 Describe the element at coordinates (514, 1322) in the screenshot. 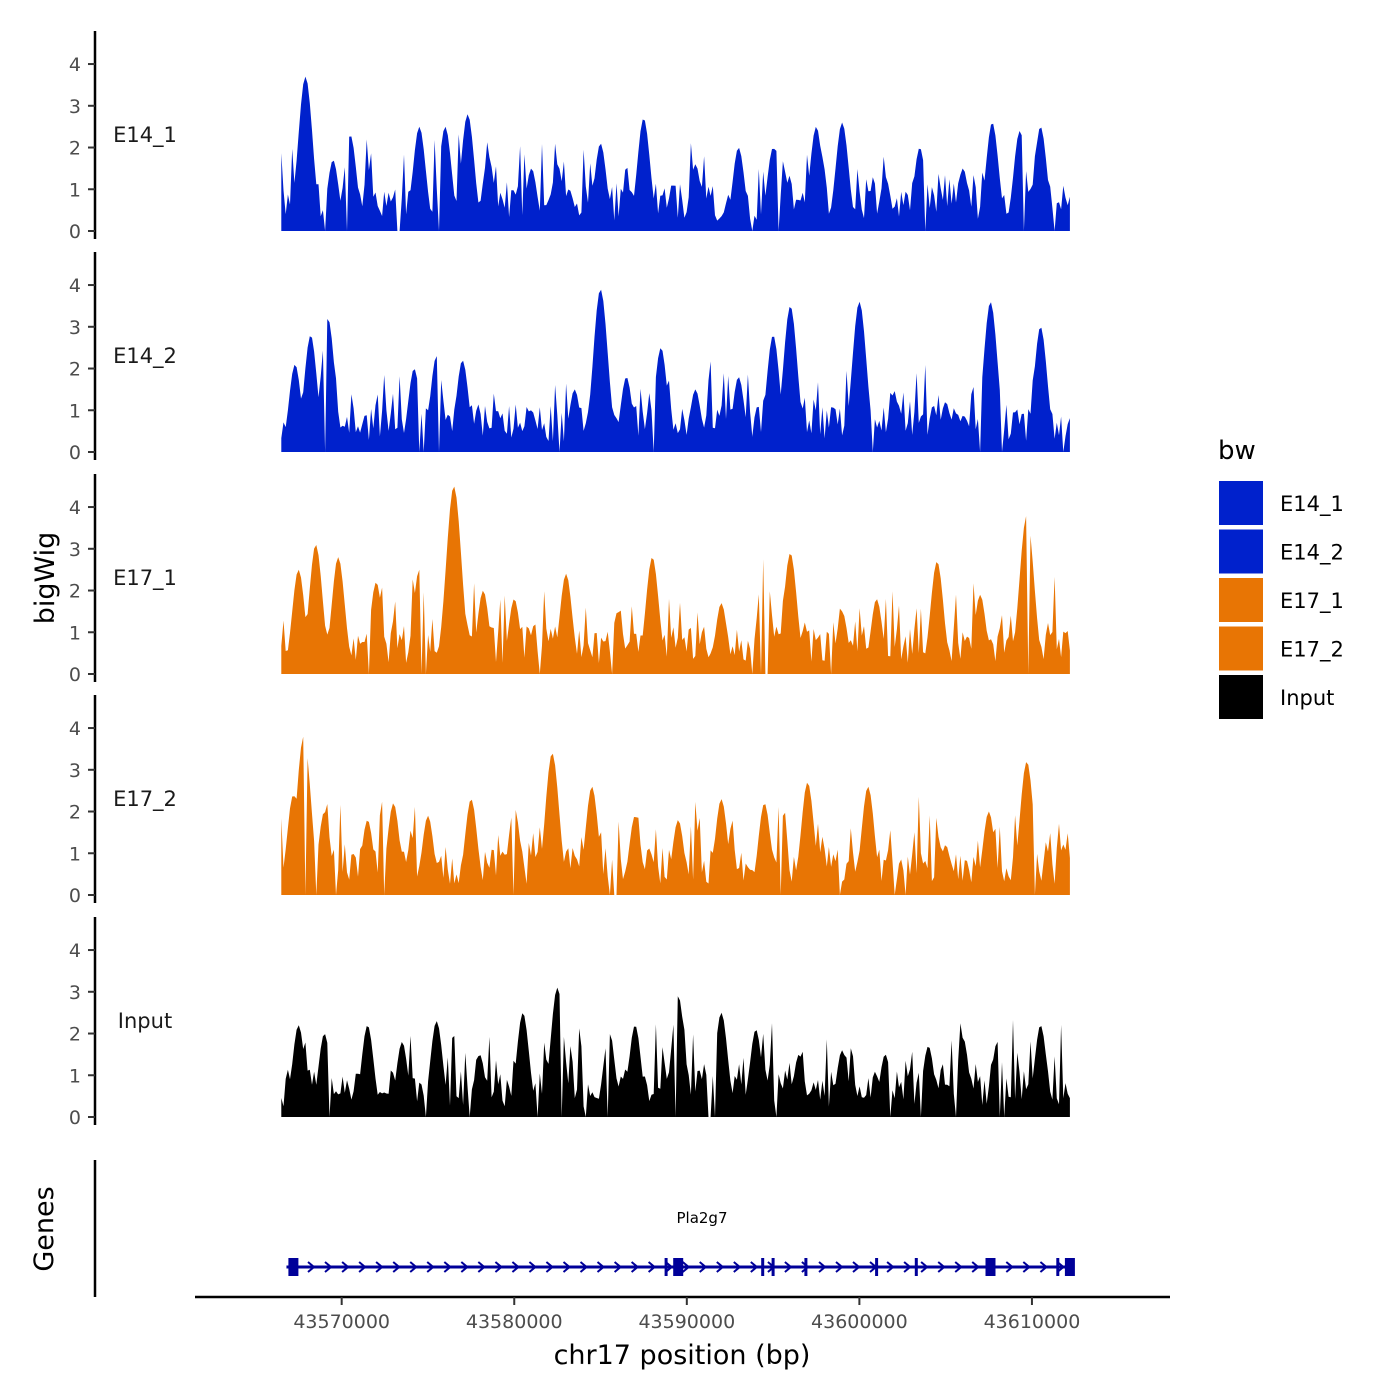

I see `x-tick-label: 43580000` at that location.